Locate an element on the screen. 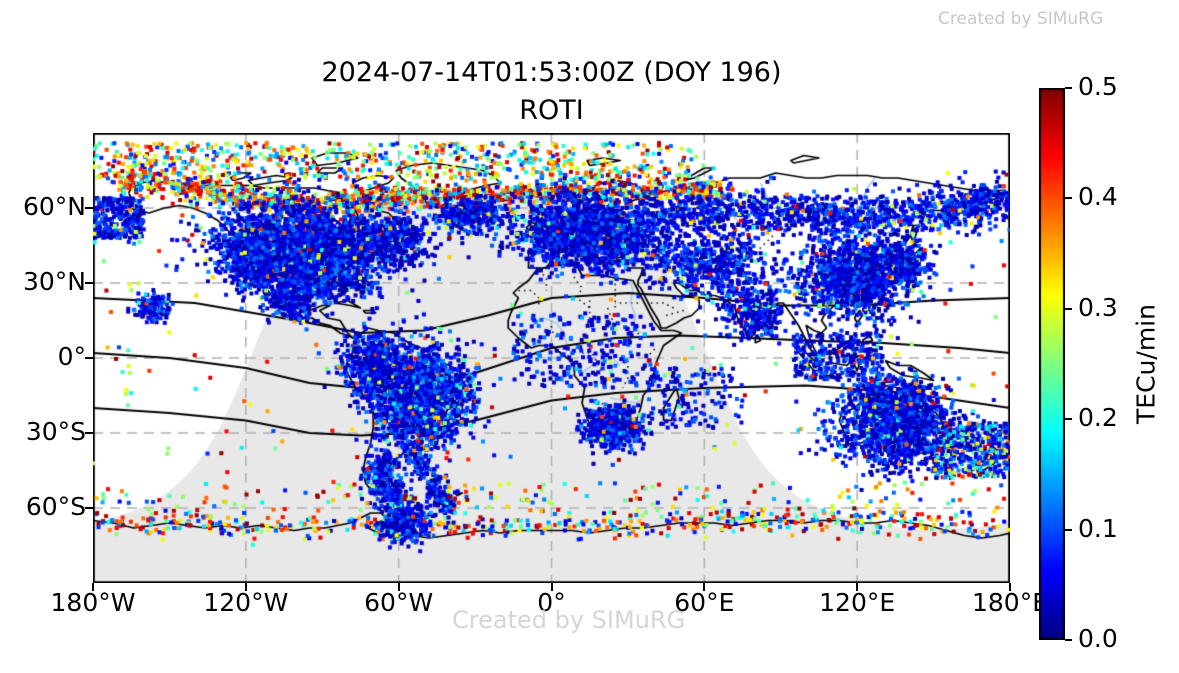  x-tick-label: 0° is located at coordinates (551, 602).